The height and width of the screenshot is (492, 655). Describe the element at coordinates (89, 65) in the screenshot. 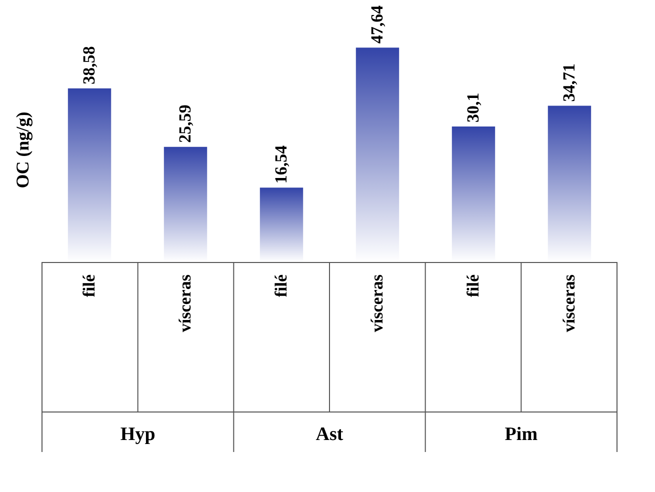

I see `data-label: 38,58` at that location.